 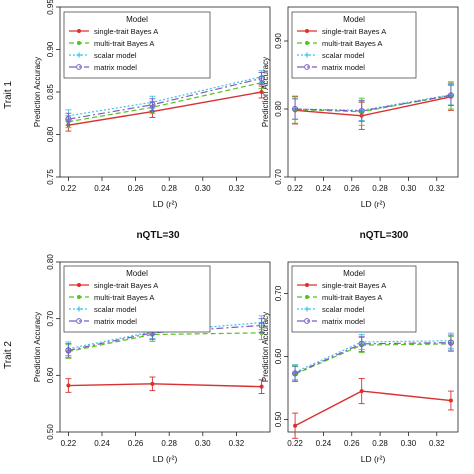 I want to click on y-tick-label: 0.95, so click(x=50, y=7).